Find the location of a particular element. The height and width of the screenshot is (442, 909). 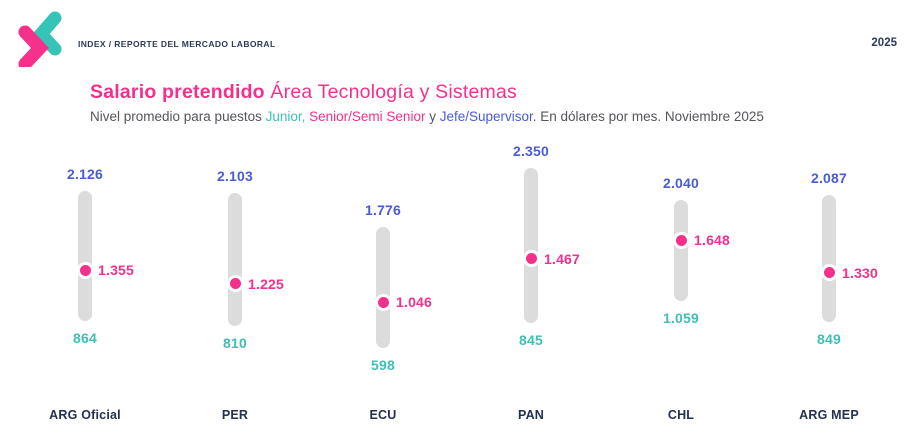

subtitle-sep2: y is located at coordinates (432, 116).